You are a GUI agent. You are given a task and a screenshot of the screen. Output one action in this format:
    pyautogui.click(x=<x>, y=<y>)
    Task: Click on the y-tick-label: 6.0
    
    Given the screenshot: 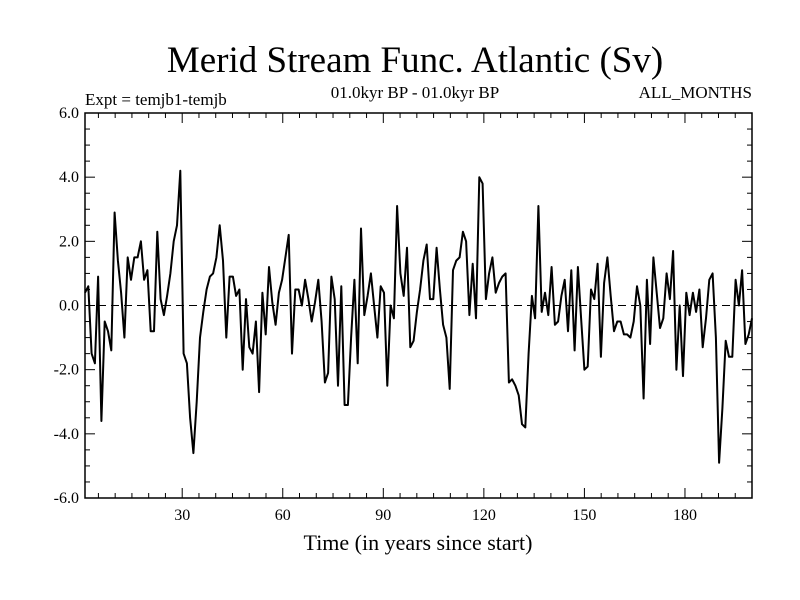 What is the action you would take?
    pyautogui.click(x=69, y=113)
    